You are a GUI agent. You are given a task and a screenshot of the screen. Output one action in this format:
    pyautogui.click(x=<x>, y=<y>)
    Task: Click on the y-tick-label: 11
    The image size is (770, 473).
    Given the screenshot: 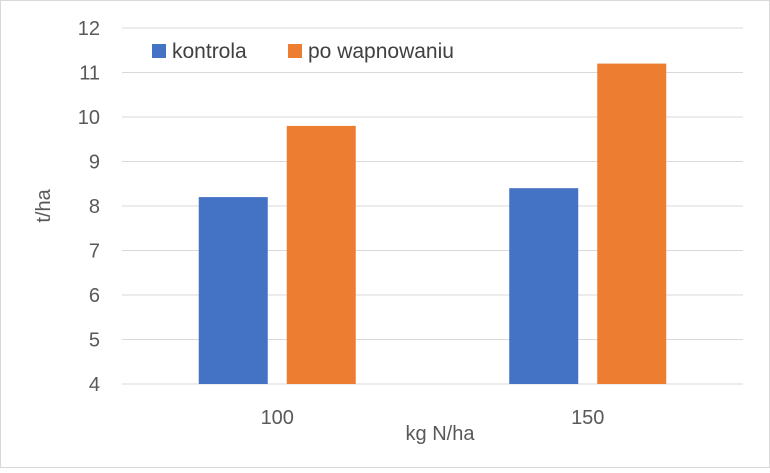 What is the action you would take?
    pyautogui.click(x=89, y=74)
    